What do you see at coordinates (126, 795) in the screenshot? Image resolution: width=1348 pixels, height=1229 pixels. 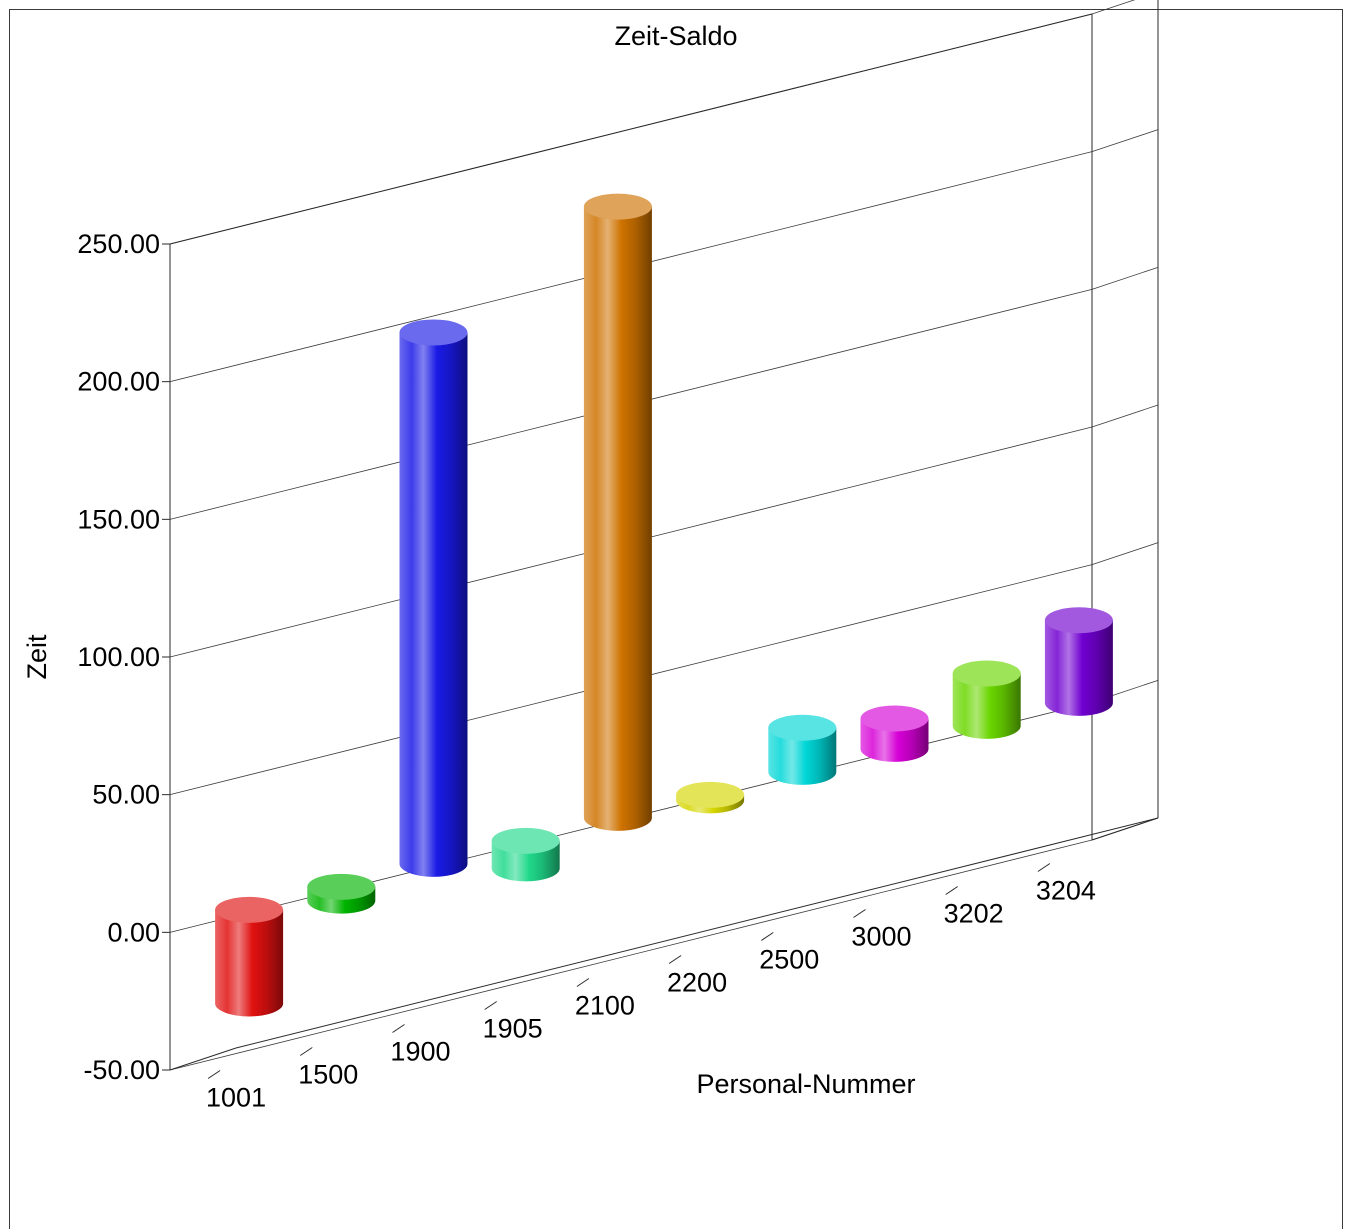 I see `y-tick-label: 50.00` at bounding box center [126, 795].